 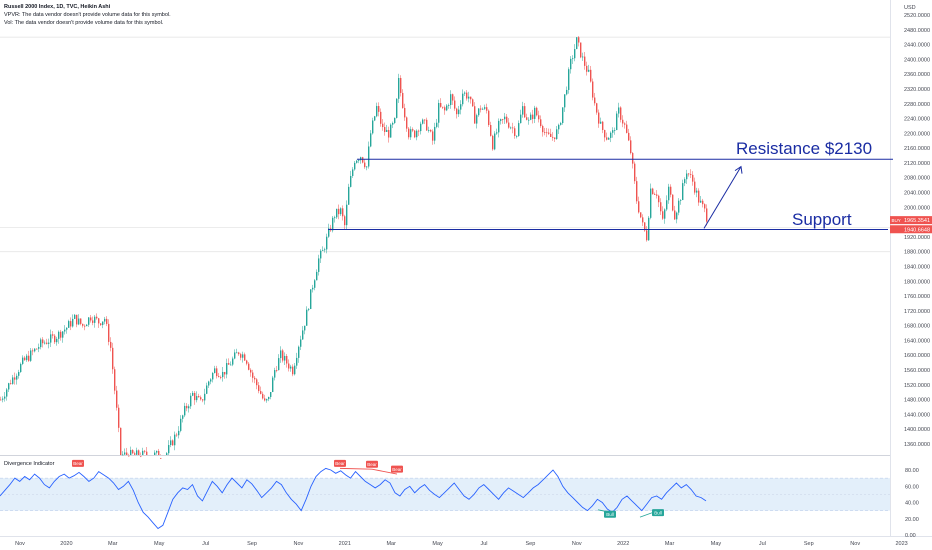 I want to click on symbol-title: Russell 2000 Index, 1D, TVC, Heikin Ashi, so click(x=57, y=7).